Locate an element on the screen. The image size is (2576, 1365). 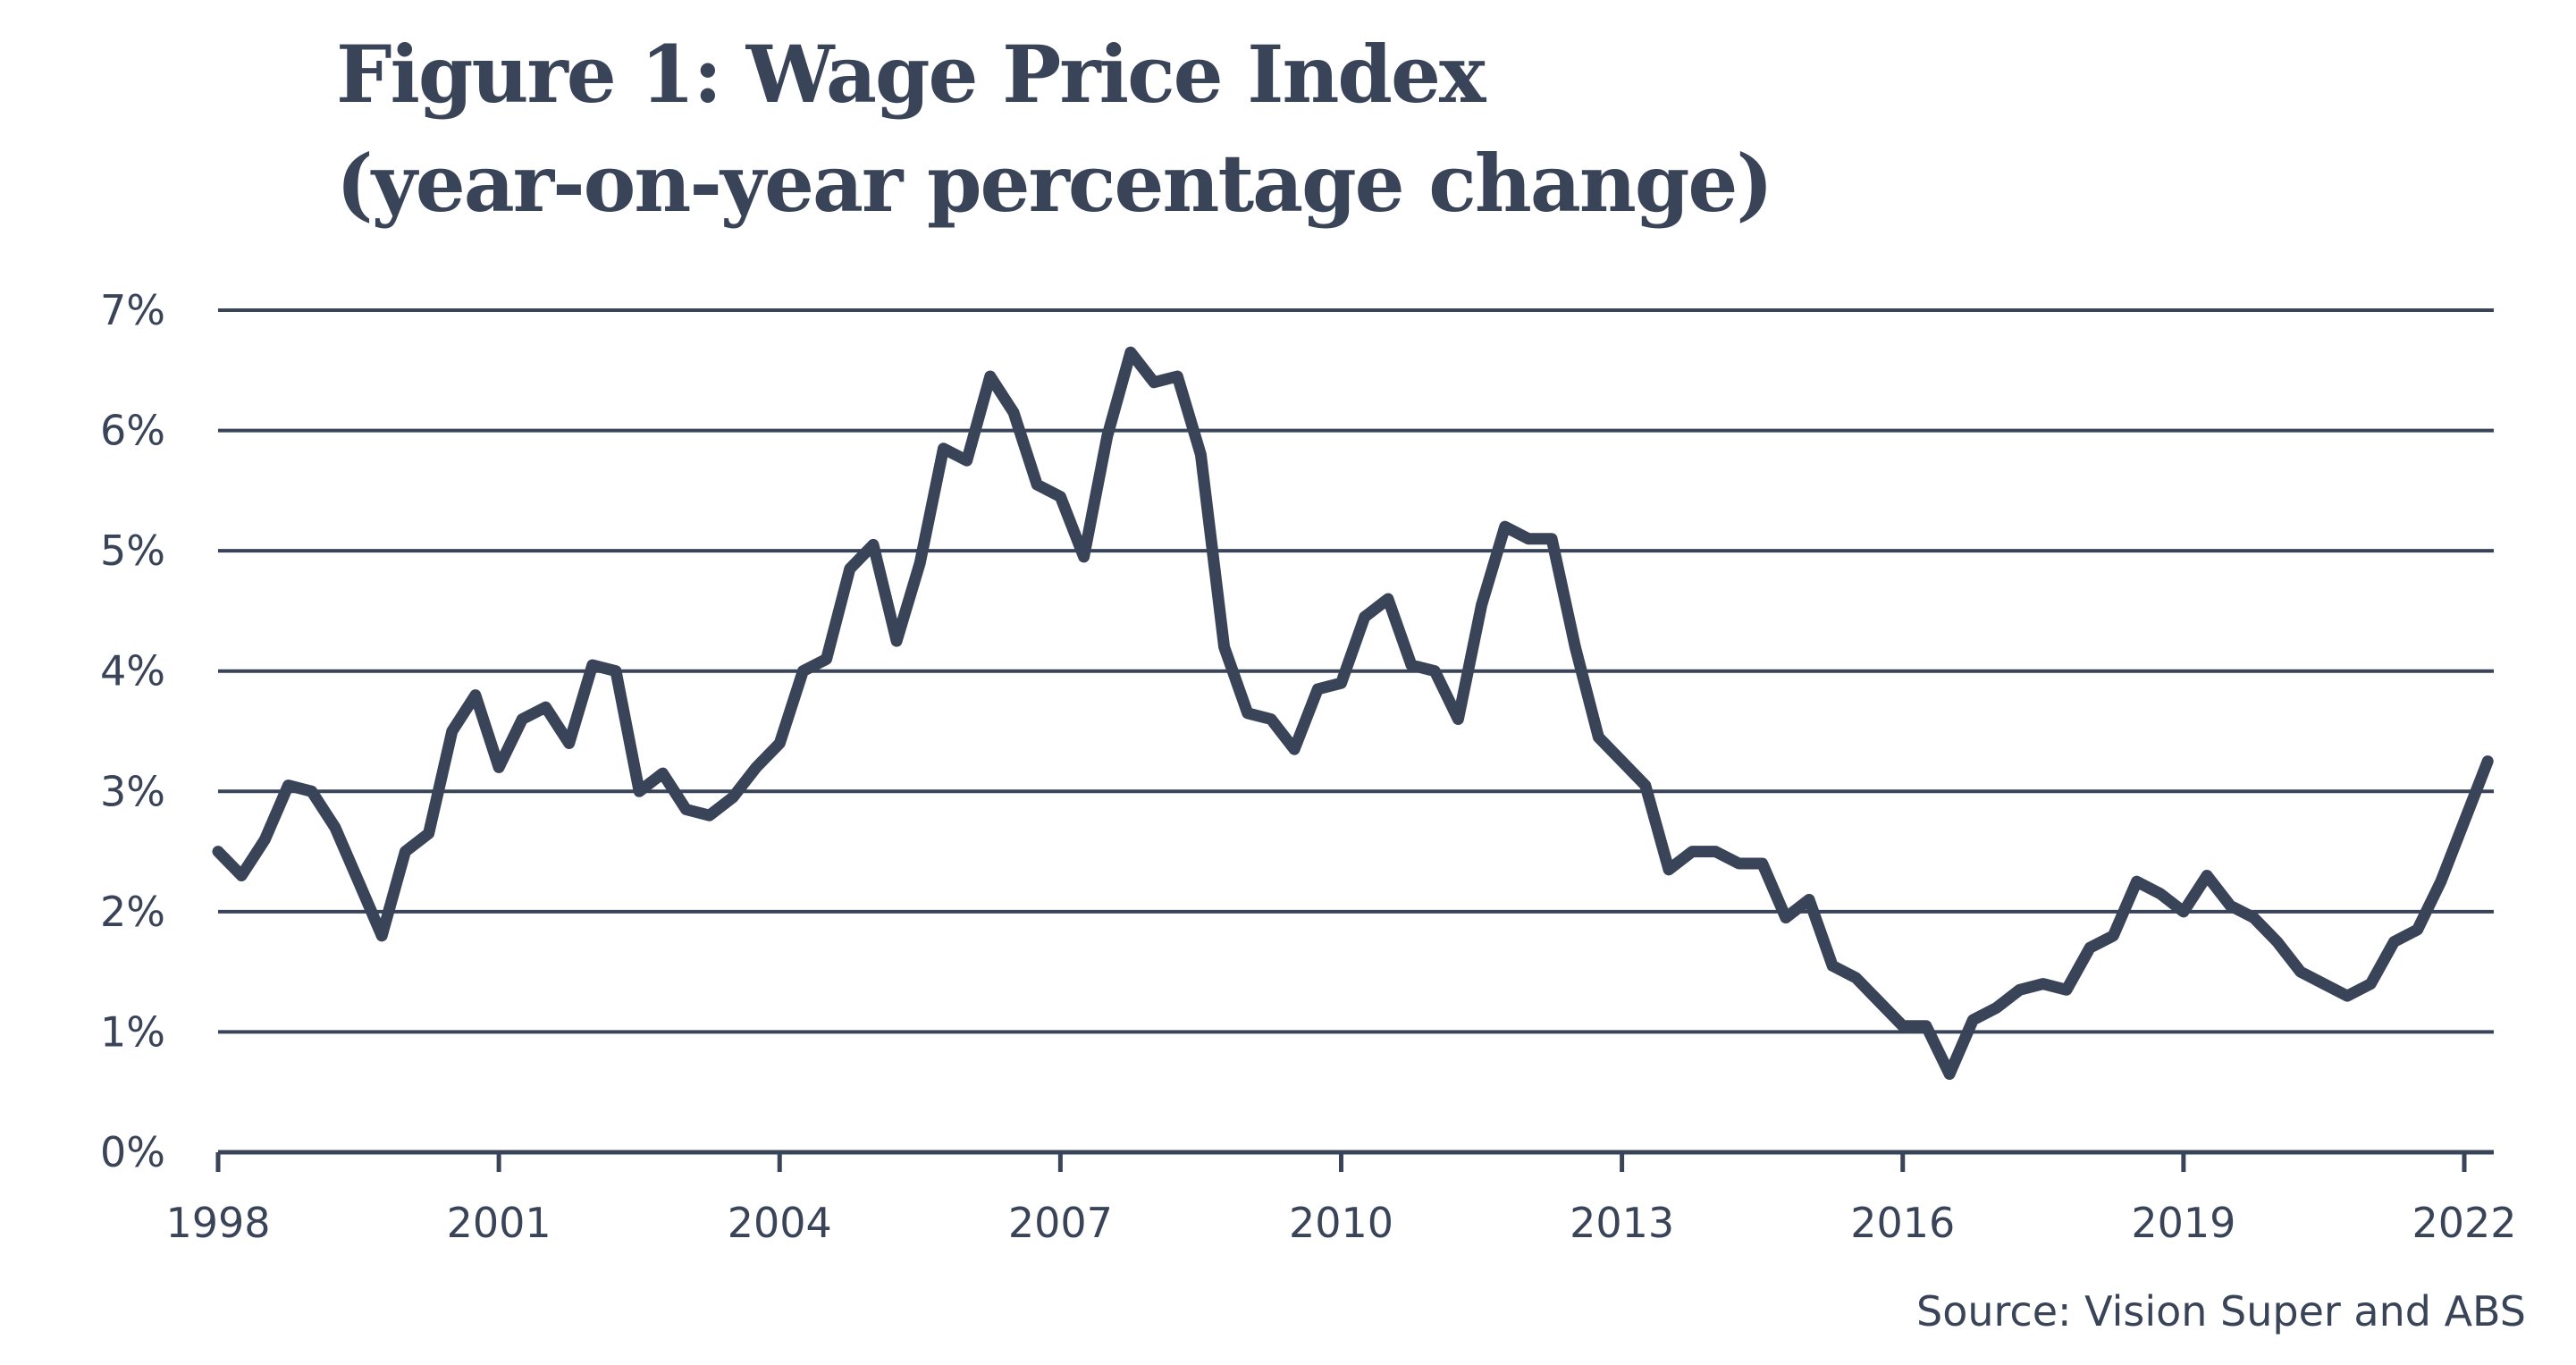
y-tick-label: 3% is located at coordinates (133, 791).